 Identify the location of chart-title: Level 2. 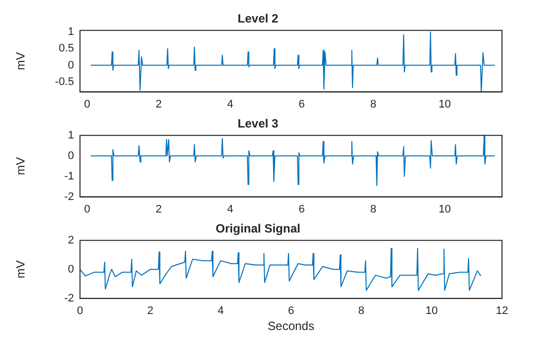
(258, 19).